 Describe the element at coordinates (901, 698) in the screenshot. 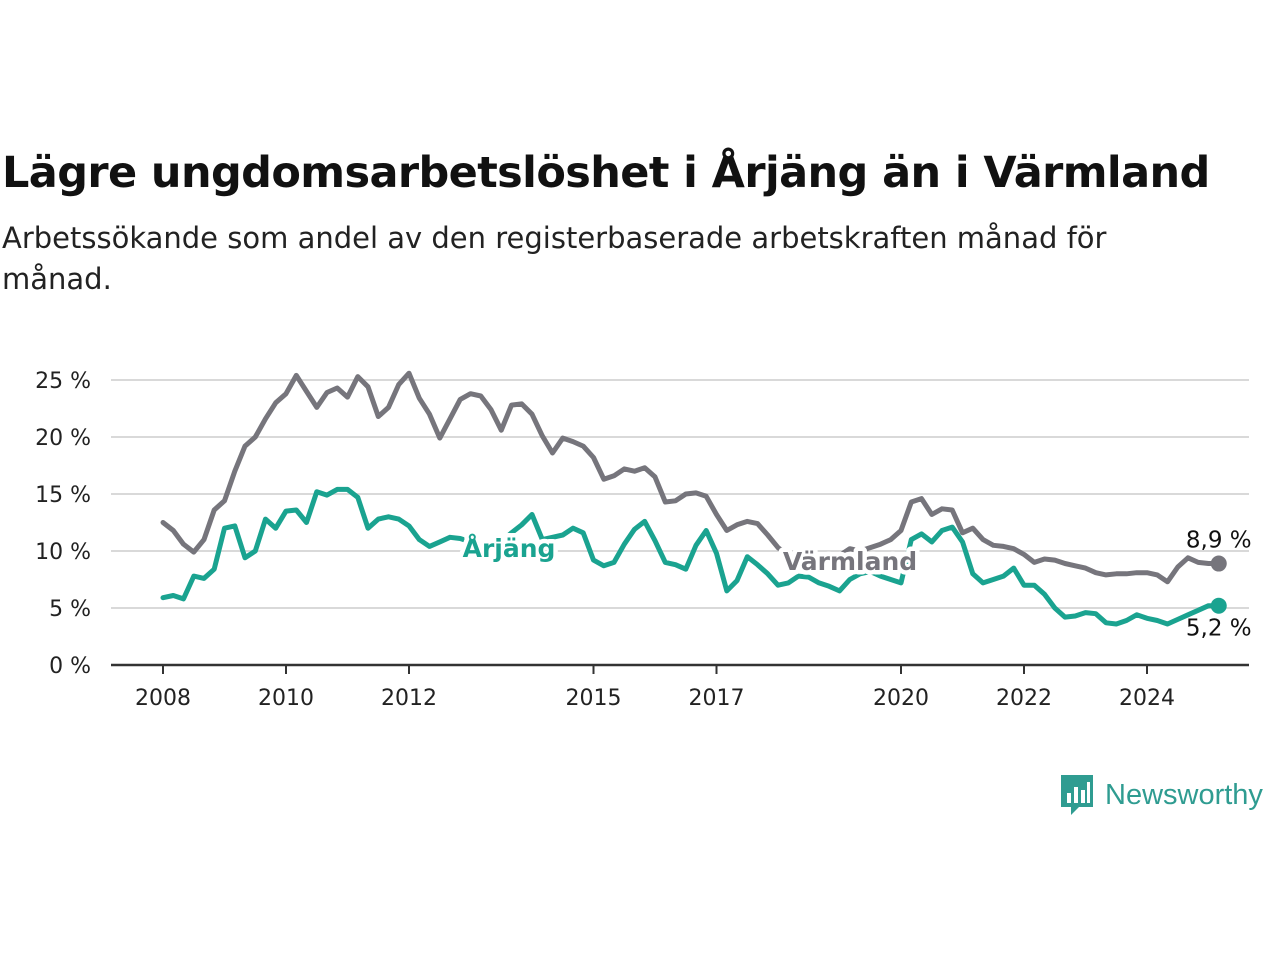

I see `x-tick-label: 2020` at that location.